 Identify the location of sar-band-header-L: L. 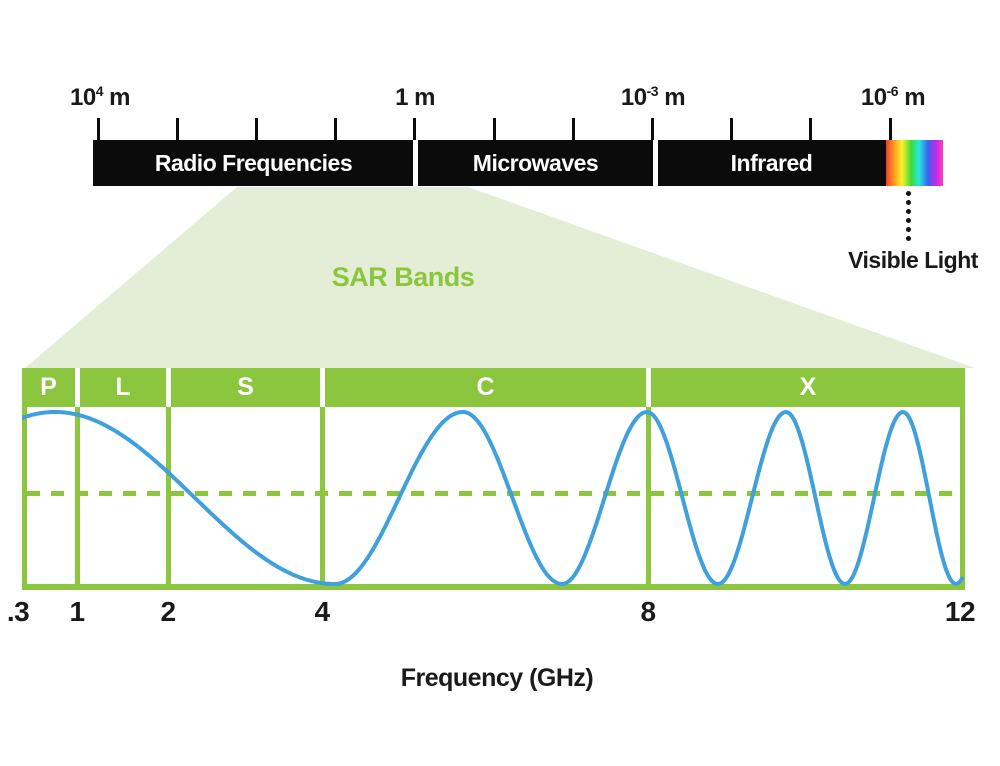
(123, 387).